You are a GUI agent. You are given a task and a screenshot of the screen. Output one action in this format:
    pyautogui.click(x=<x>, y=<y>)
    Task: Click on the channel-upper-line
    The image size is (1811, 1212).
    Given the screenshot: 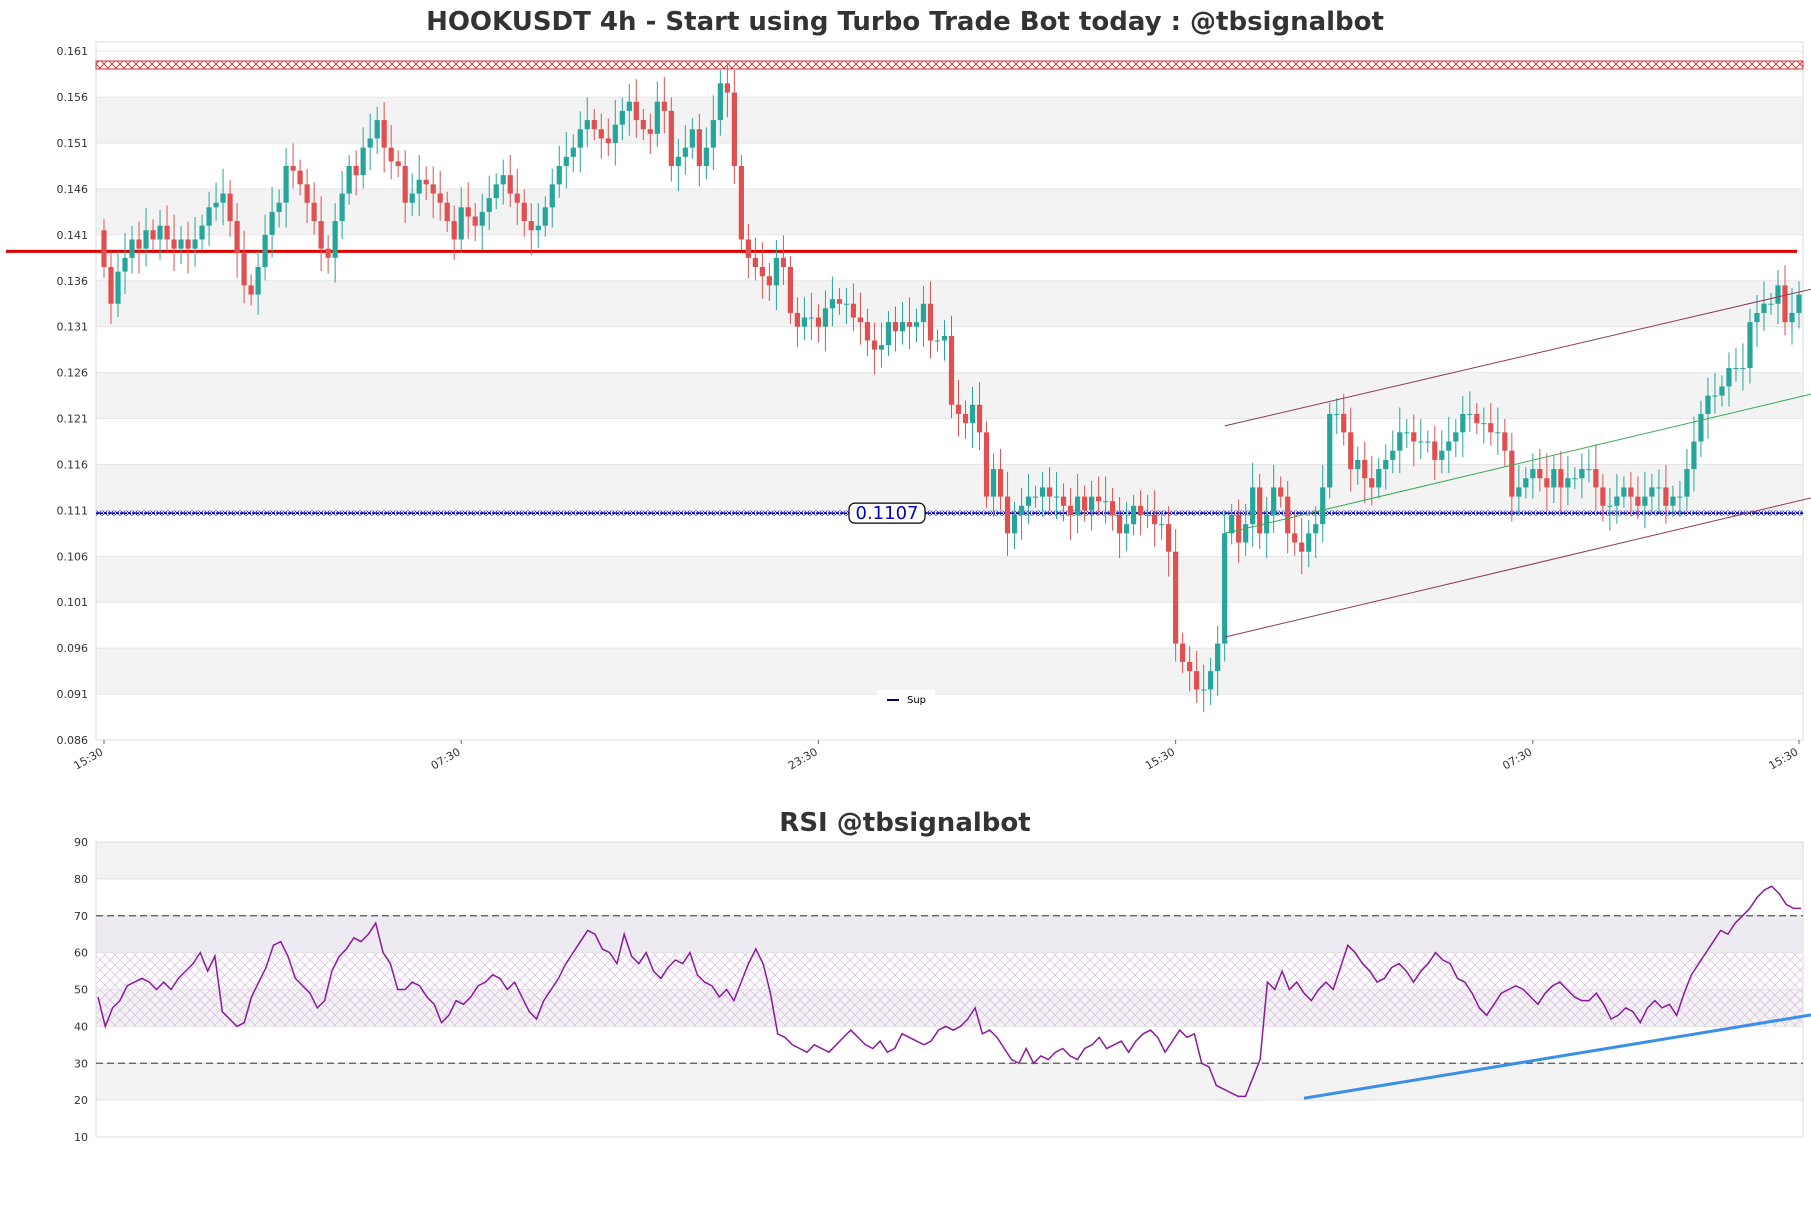 What is the action you would take?
    pyautogui.click(x=1517, y=357)
    